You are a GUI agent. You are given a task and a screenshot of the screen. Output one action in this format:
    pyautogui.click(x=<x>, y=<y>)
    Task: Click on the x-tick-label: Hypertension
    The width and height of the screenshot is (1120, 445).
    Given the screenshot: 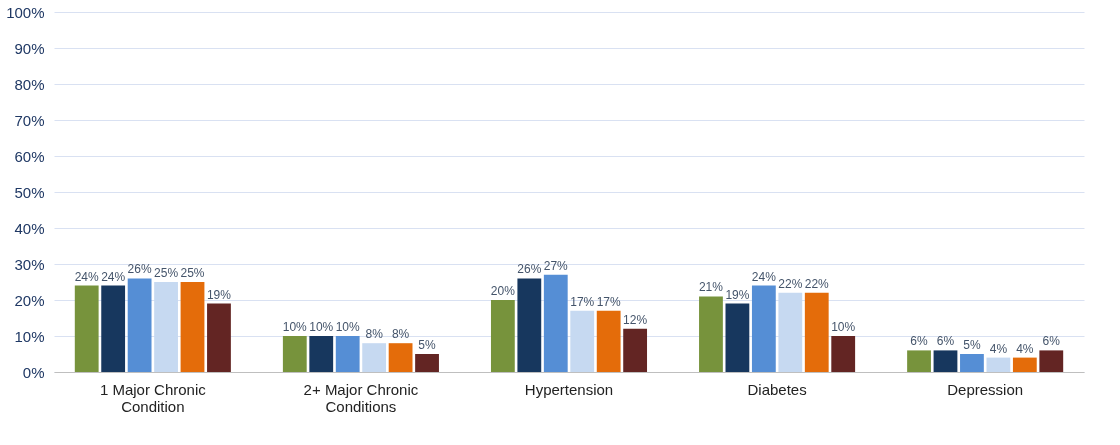 What is the action you would take?
    pyautogui.click(x=569, y=389)
    